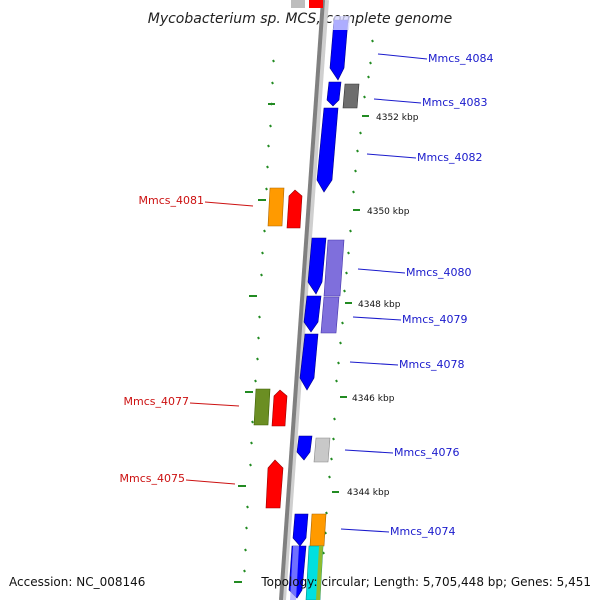  I want to click on gene-label-mmcs-4078: Mmcs_4078, so click(431, 364).